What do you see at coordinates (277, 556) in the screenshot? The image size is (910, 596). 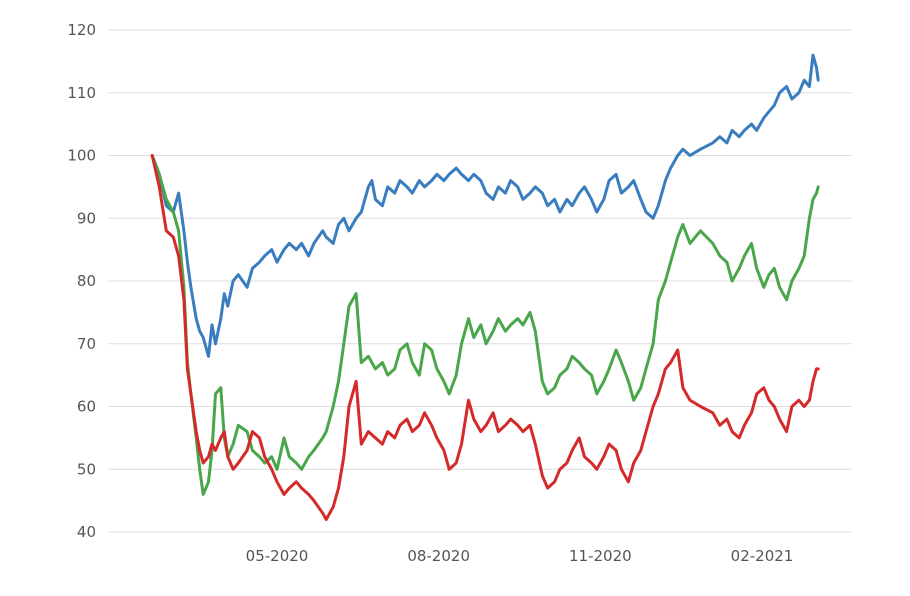 I see `x-tick-label: 05-2020` at bounding box center [277, 556].